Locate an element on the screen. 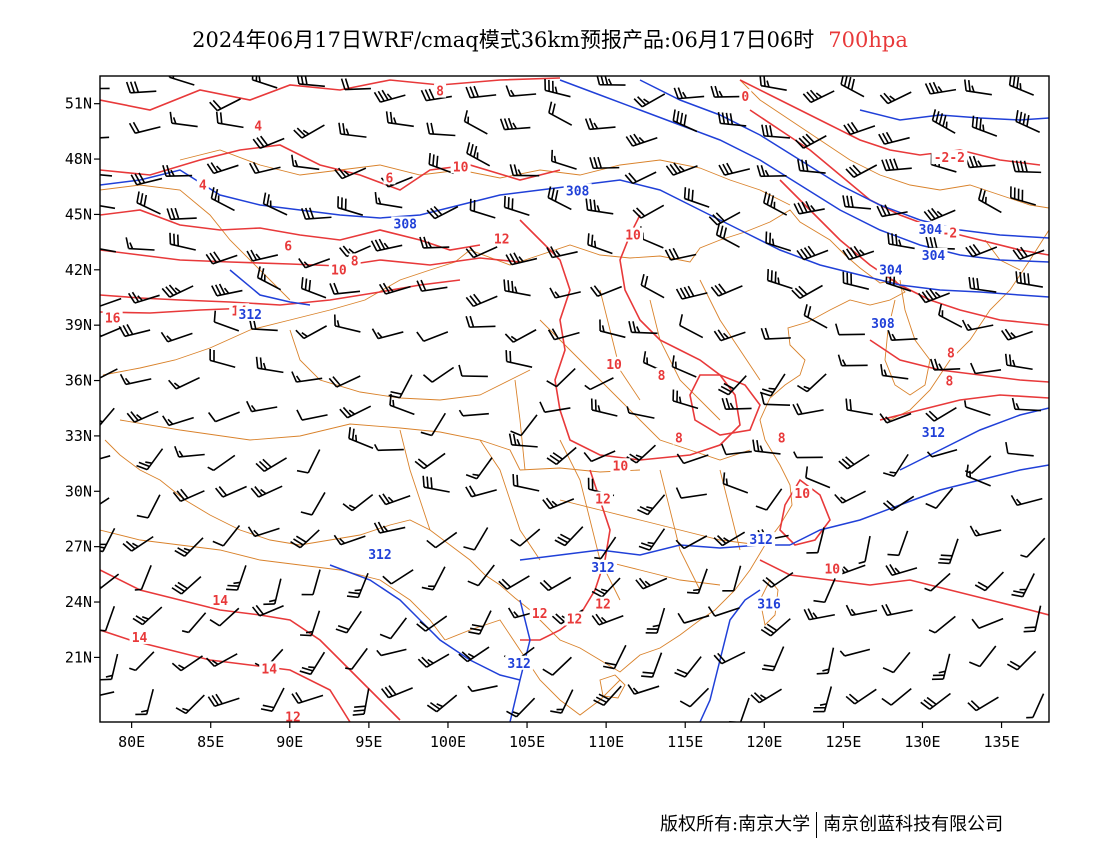  copyright-footer: 版权所有:南京大学 南京创蓝科技有限公司 is located at coordinates (831, 824).